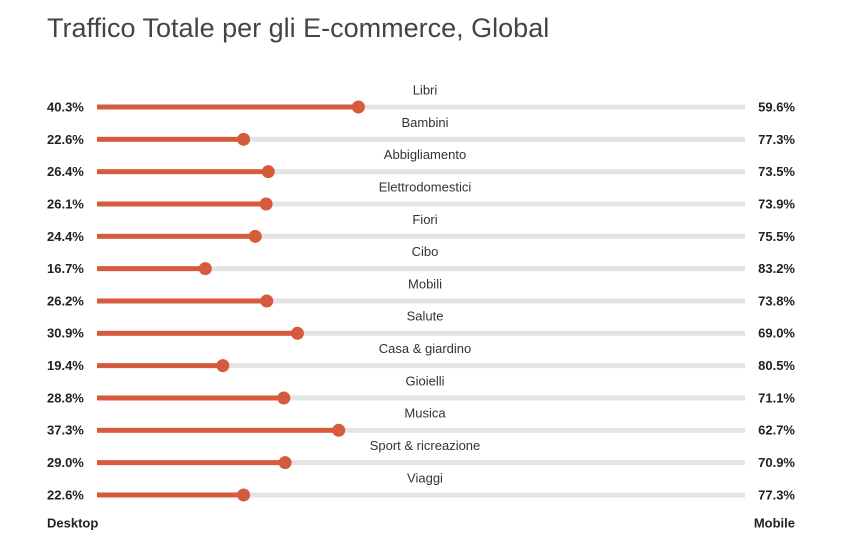  Describe the element at coordinates (776, 462) in the screenshot. I see `value-label: 70.9%` at that location.